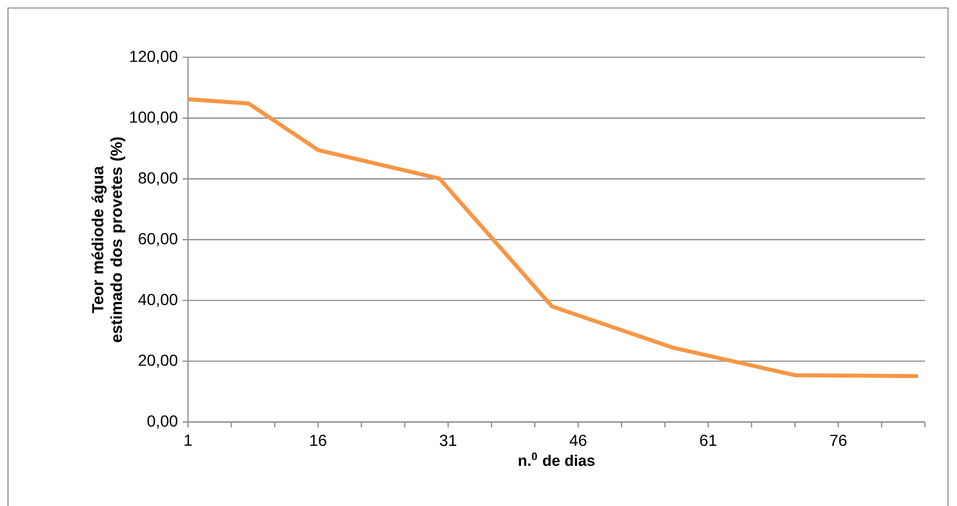 The width and height of the screenshot is (957, 506). Describe the element at coordinates (158, 239) in the screenshot. I see `y-tick-label: 60,00` at that location.